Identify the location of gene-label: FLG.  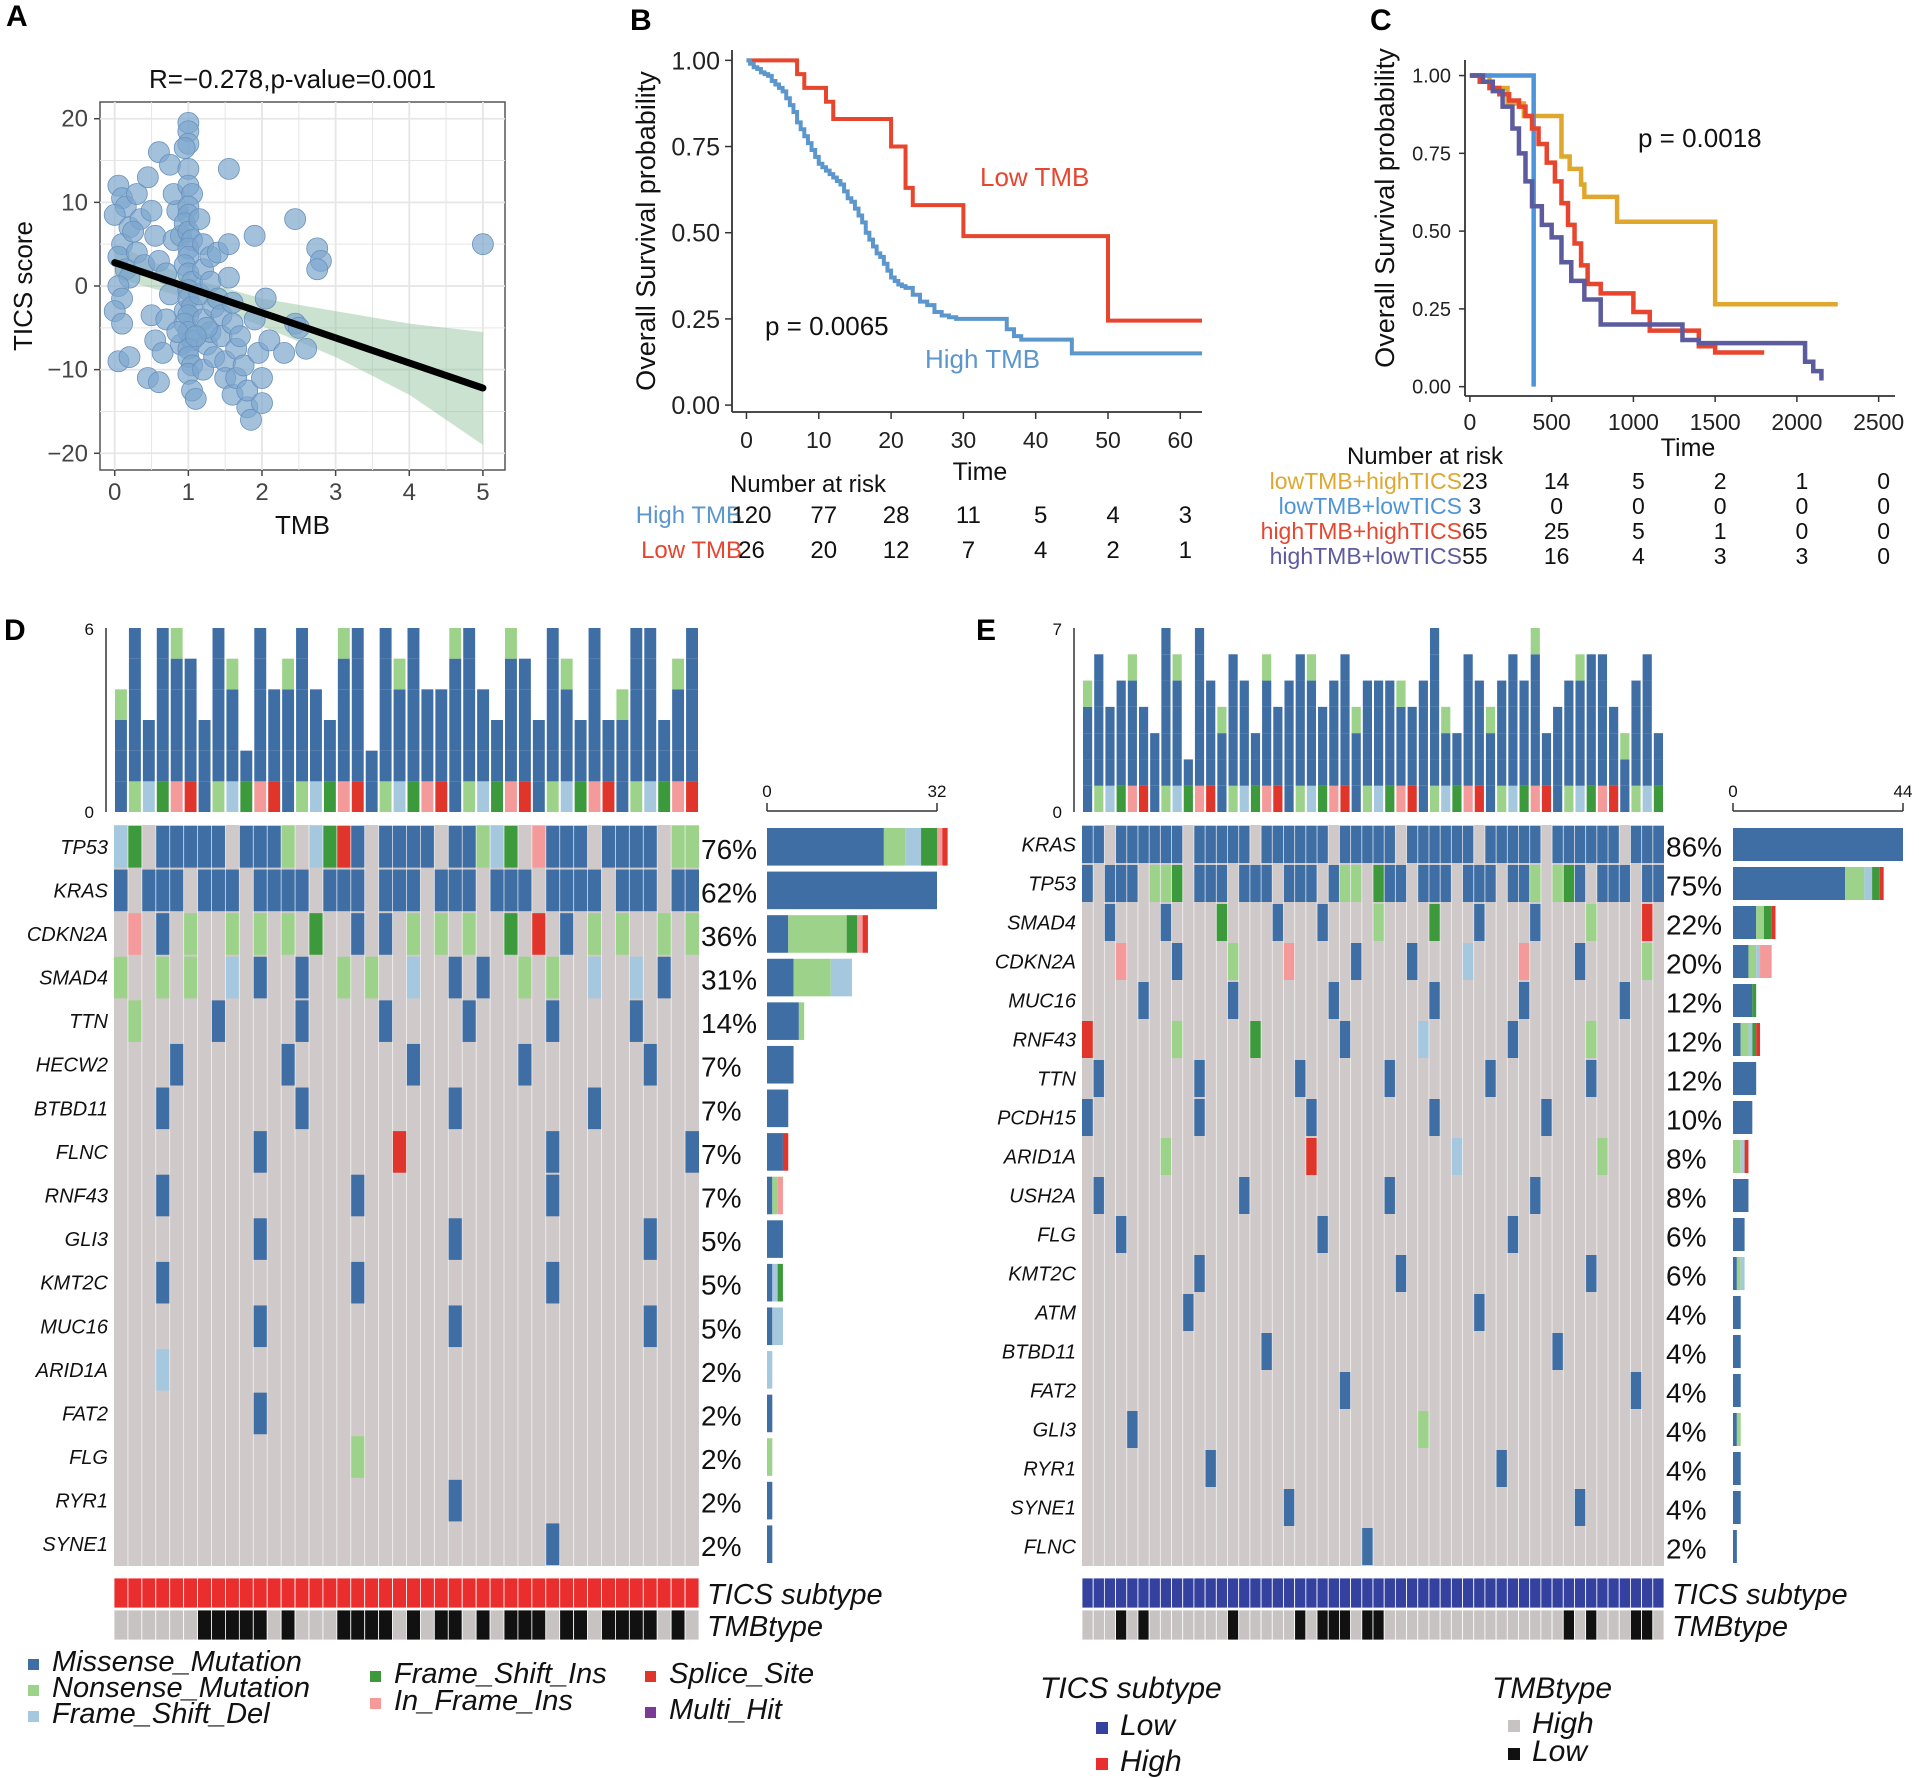
(88, 1458).